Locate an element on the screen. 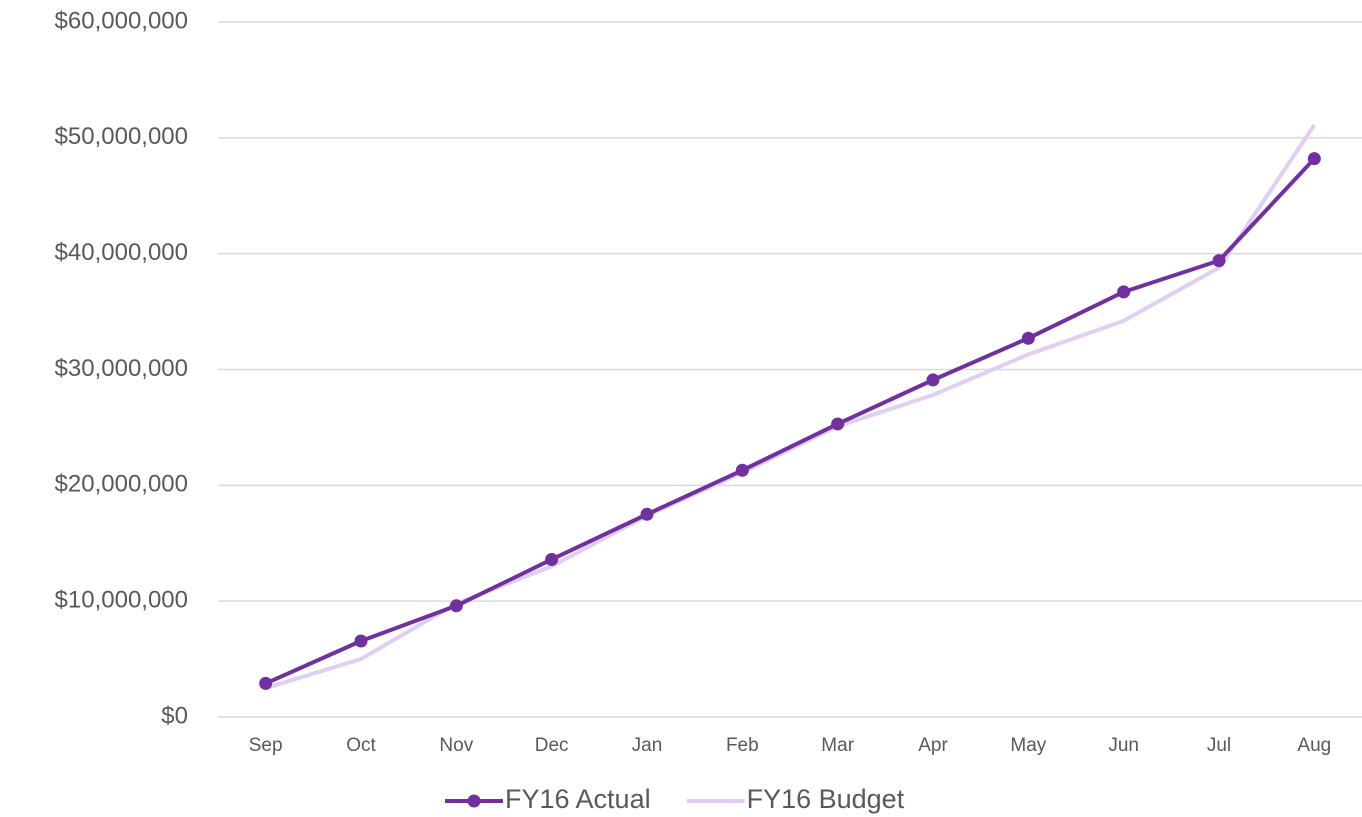  y-tick-label: $0 is located at coordinates (174, 715).